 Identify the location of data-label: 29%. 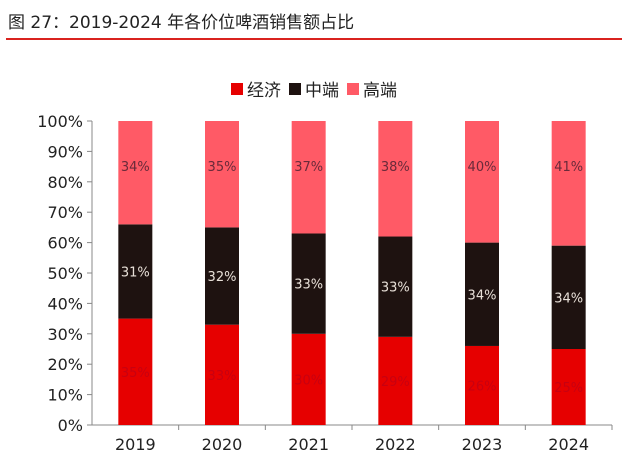
(395, 382).